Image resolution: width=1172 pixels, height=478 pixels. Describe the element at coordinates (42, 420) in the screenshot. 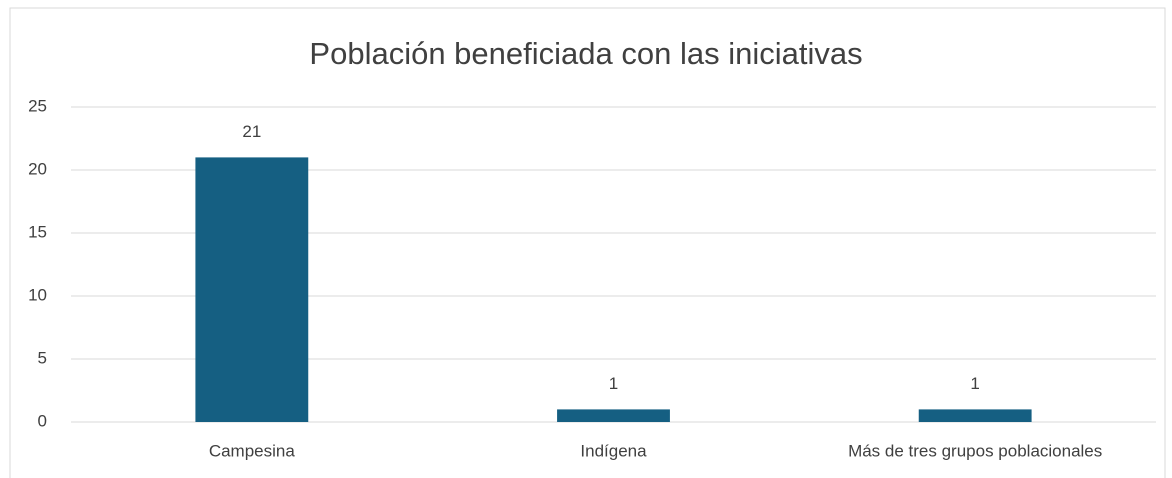

I see `y-tick-label: 0` at that location.